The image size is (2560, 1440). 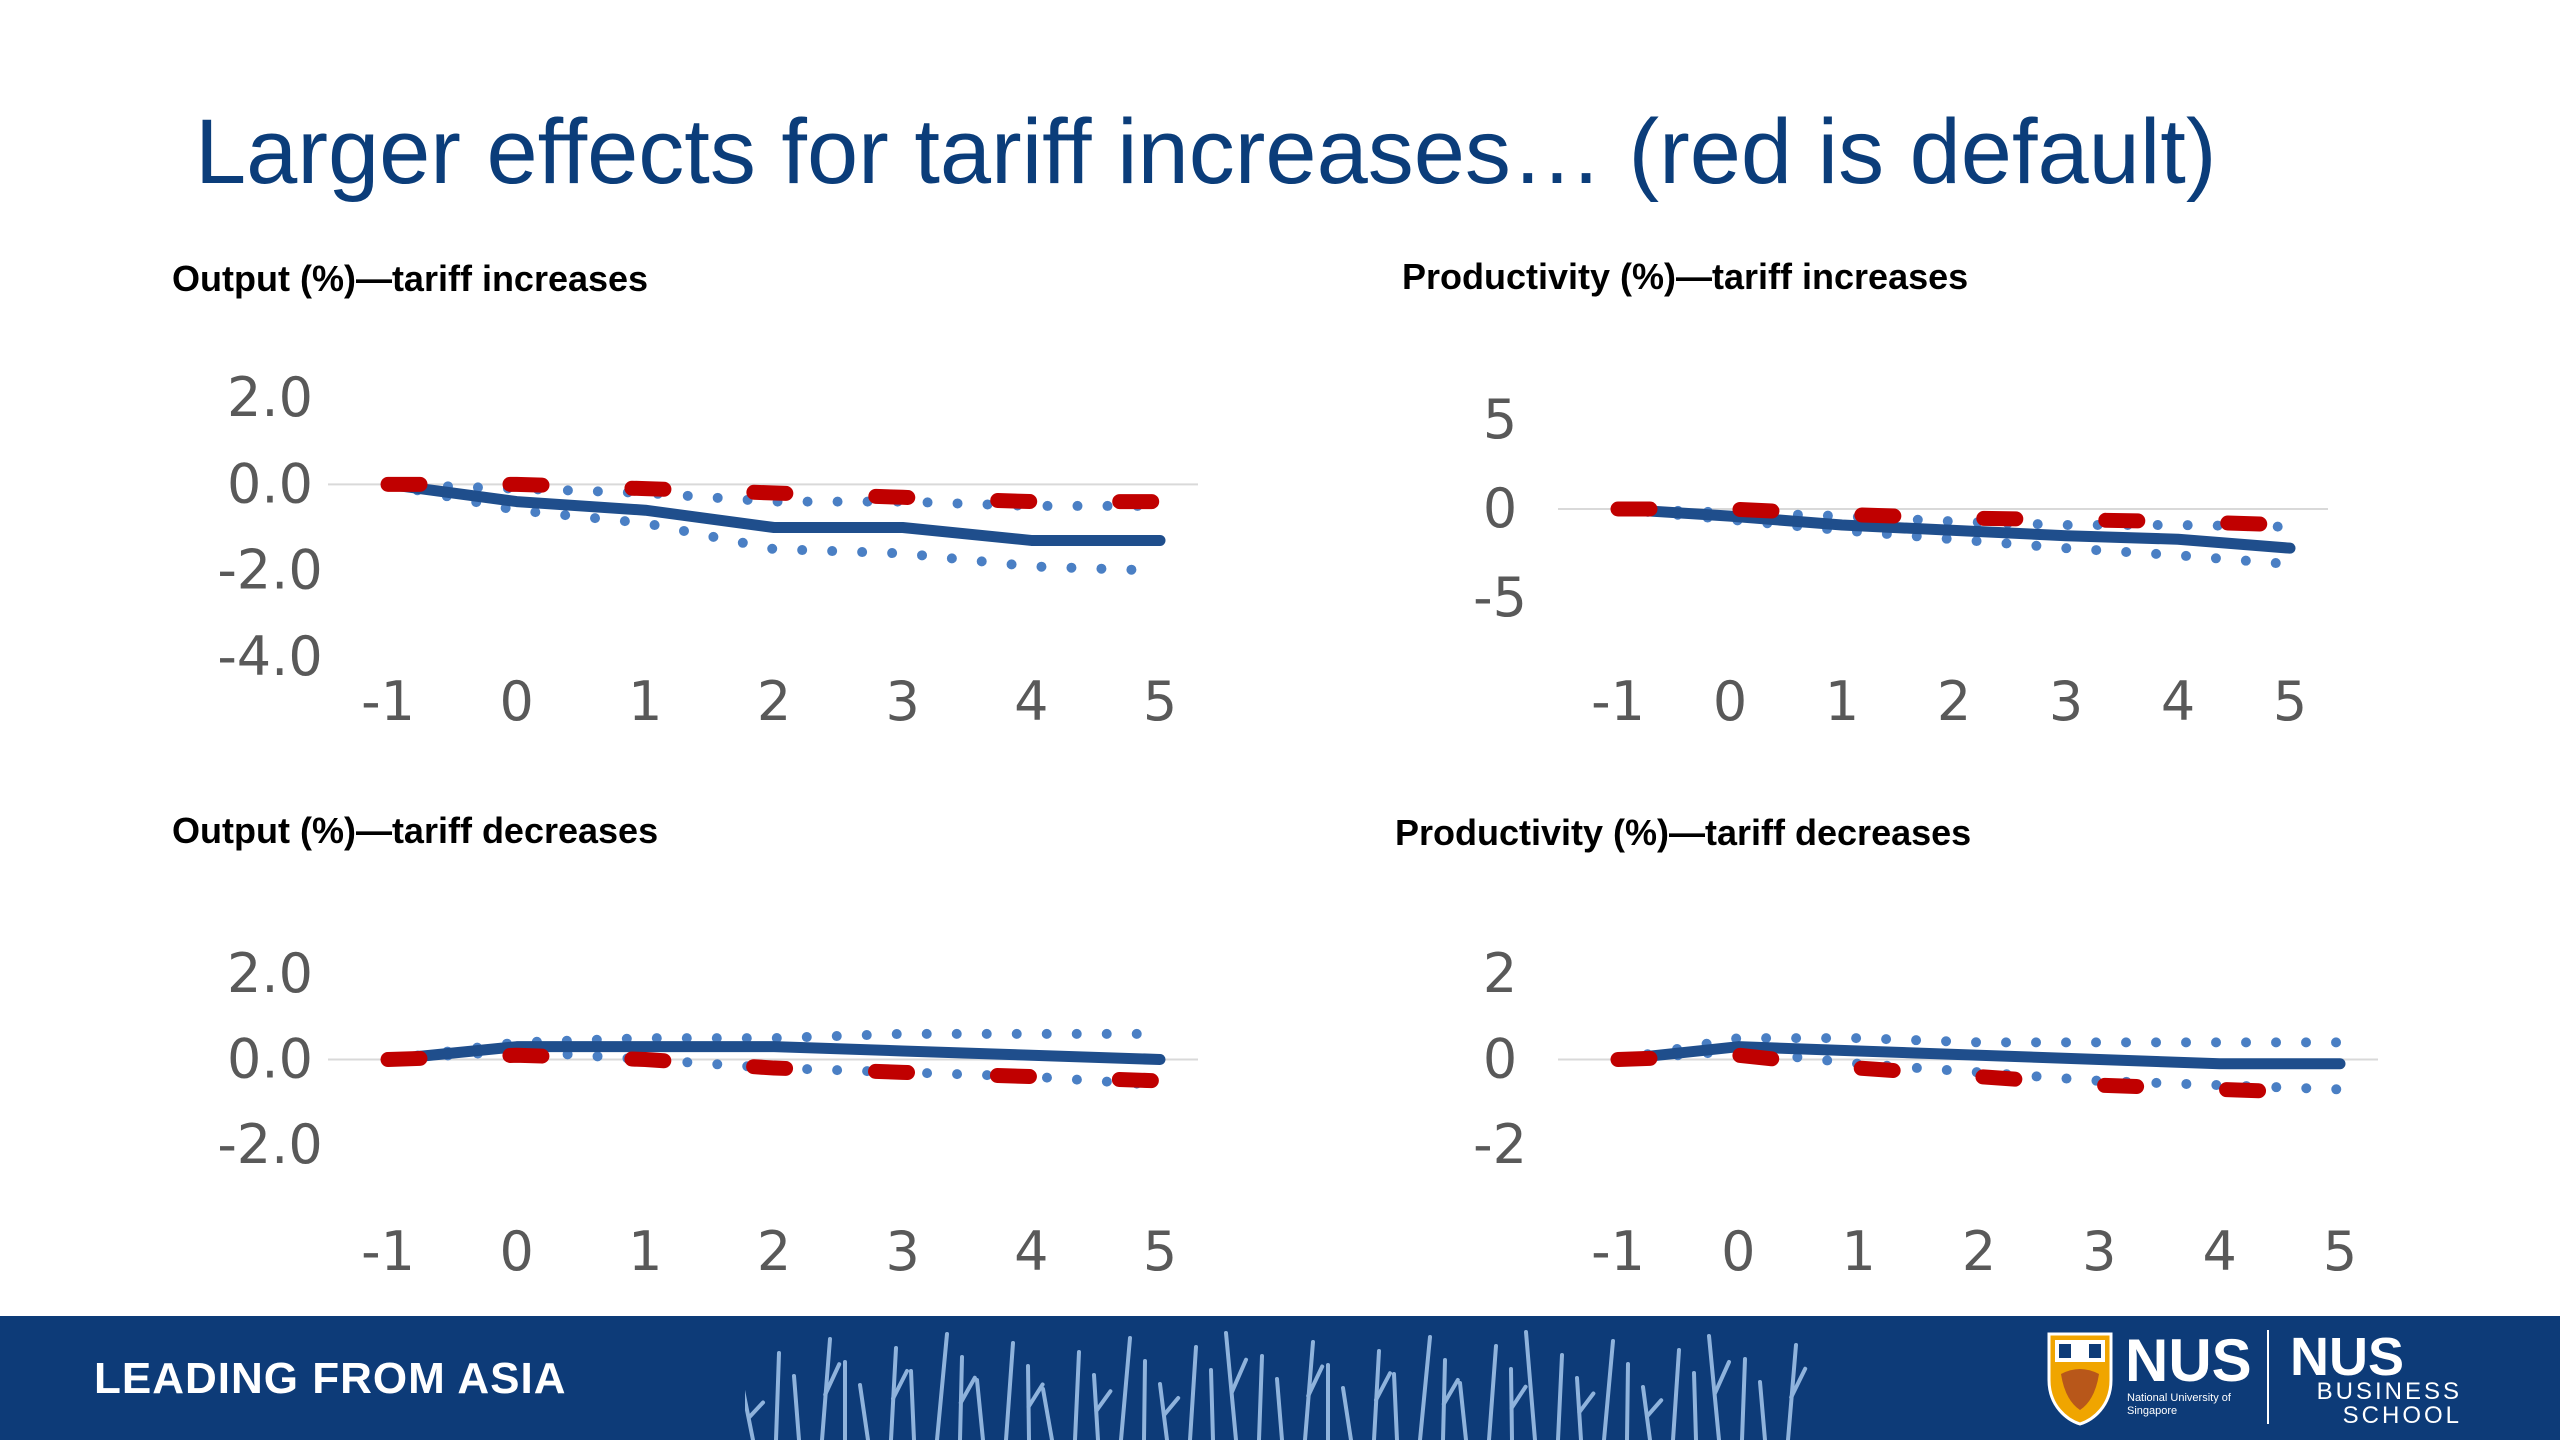 I want to click on y-tick-label: -2.0, so click(x=269, y=1144).